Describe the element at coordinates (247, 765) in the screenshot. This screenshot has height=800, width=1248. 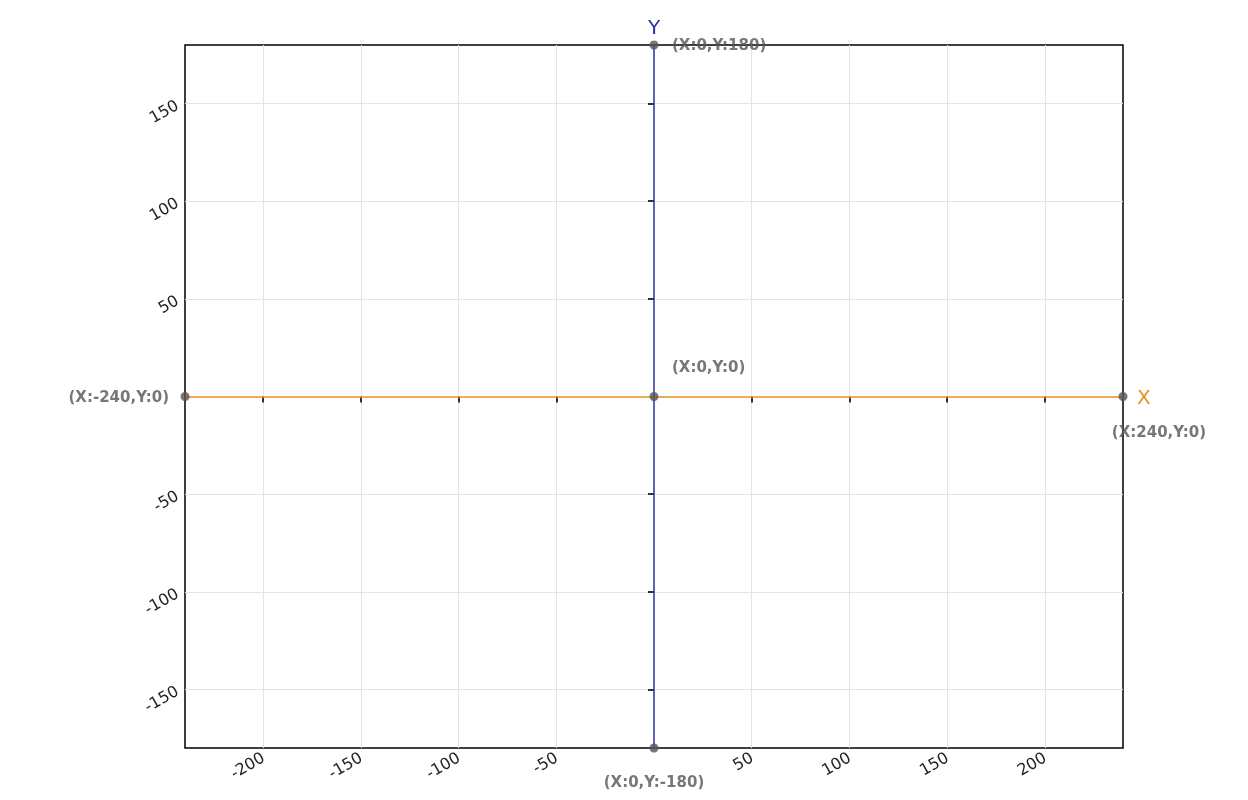
I see `x-tick-label: -200` at that location.